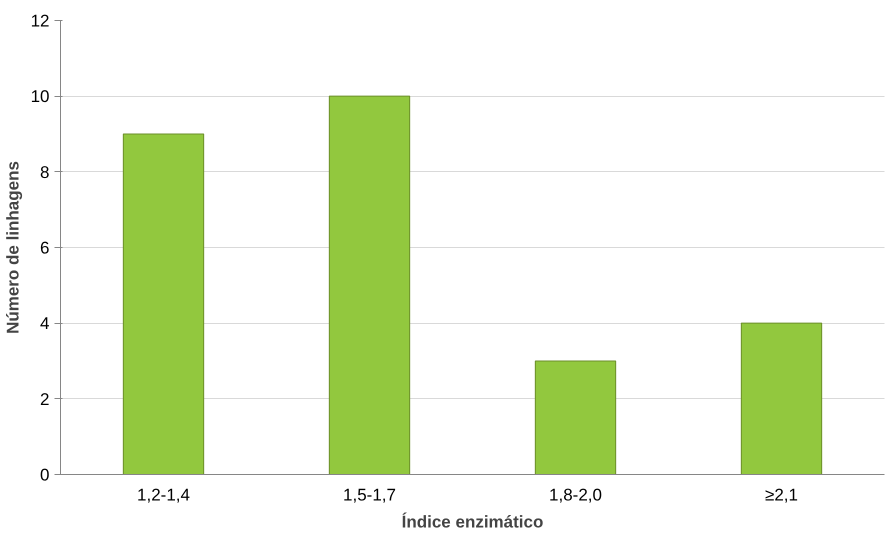 The width and height of the screenshot is (894, 534). I want to click on y-axis-title: Número de linhagens, so click(13, 247).